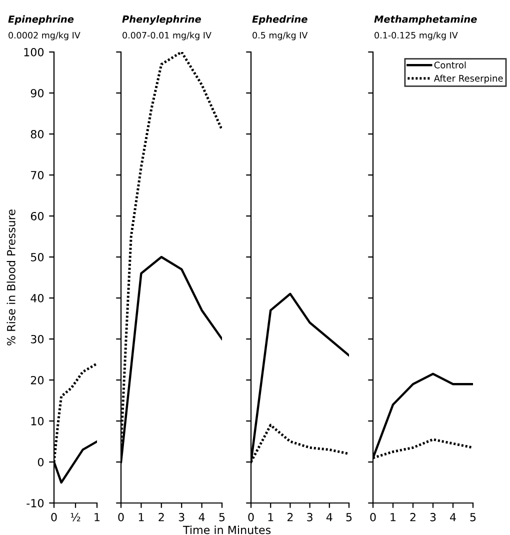 The width and height of the screenshot is (510, 535). I want to click on y-tick-label: 50, so click(37, 257).